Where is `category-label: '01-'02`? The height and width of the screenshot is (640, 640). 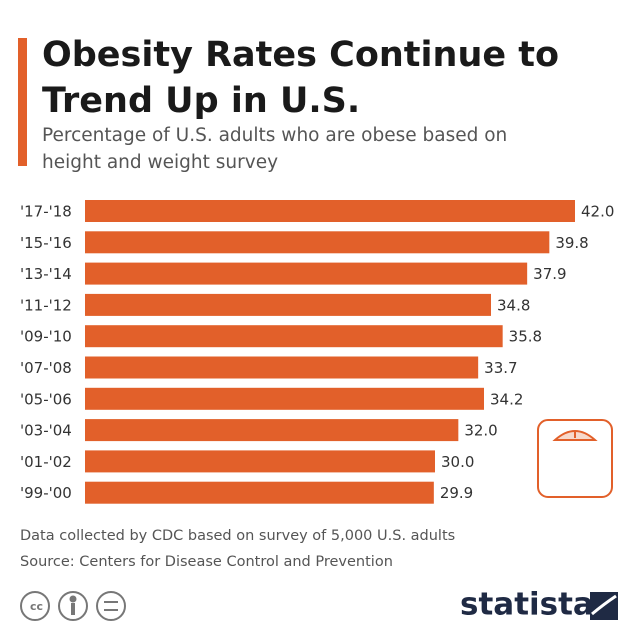 category-label: '01-'02 is located at coordinates (46, 462).